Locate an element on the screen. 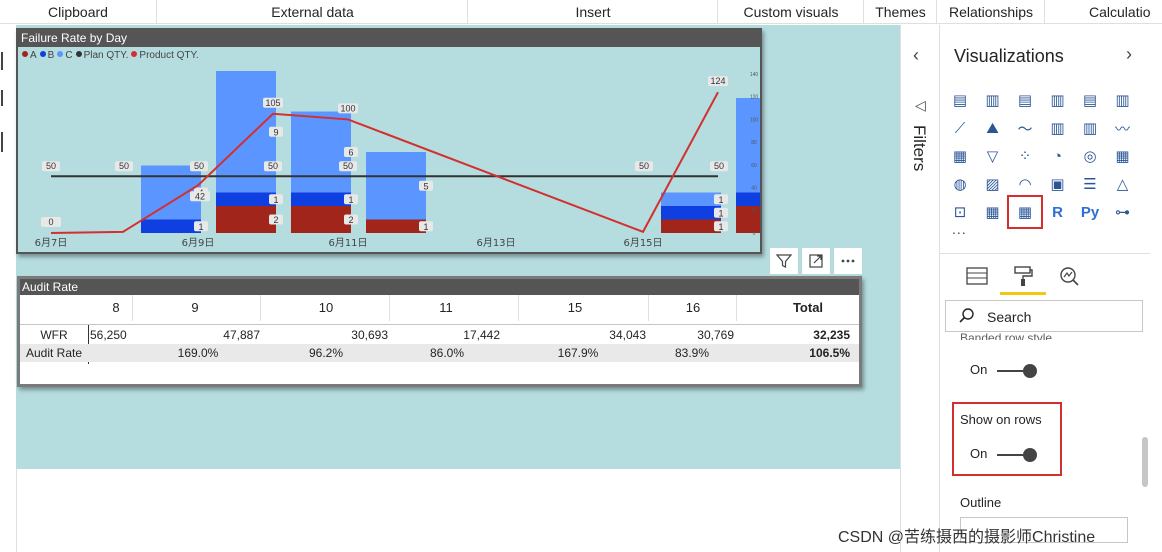  multirow-card-icon: ☰ is located at coordinates (1090, 184).